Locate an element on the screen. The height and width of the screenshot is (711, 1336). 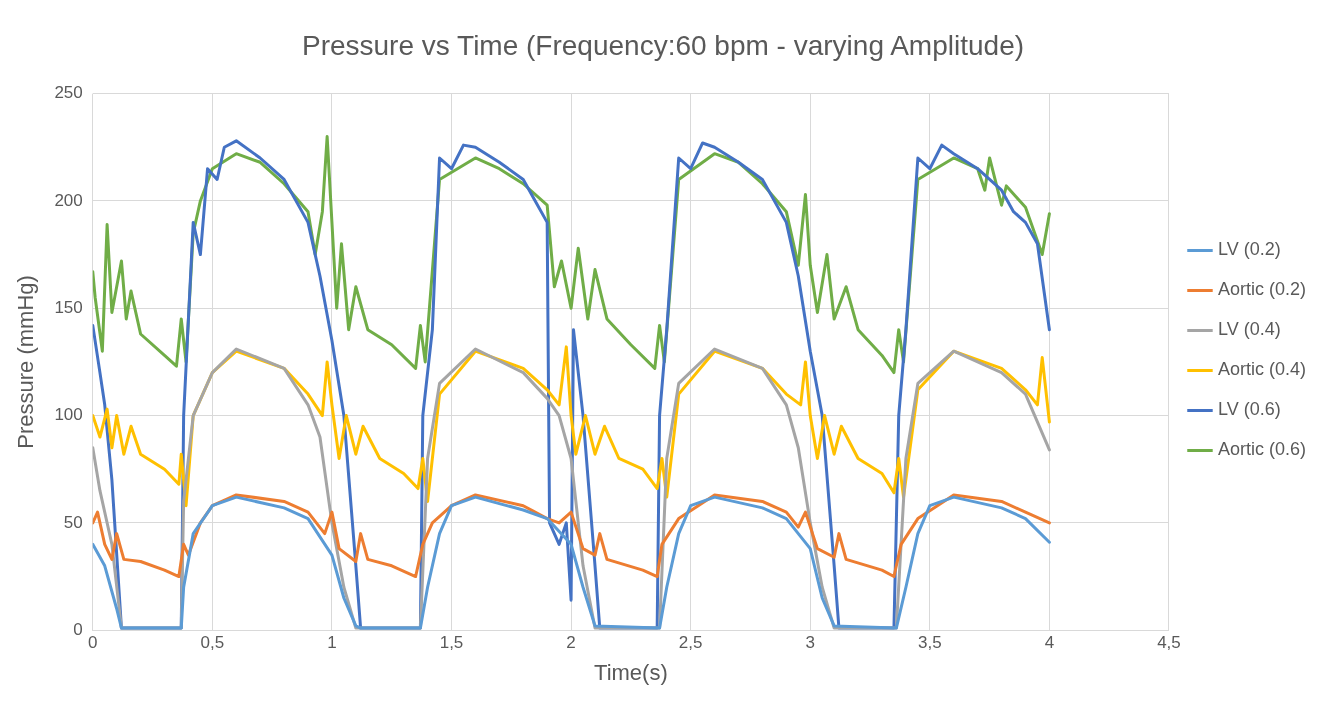
x-tick-label: 1,5 is located at coordinates (451, 643).